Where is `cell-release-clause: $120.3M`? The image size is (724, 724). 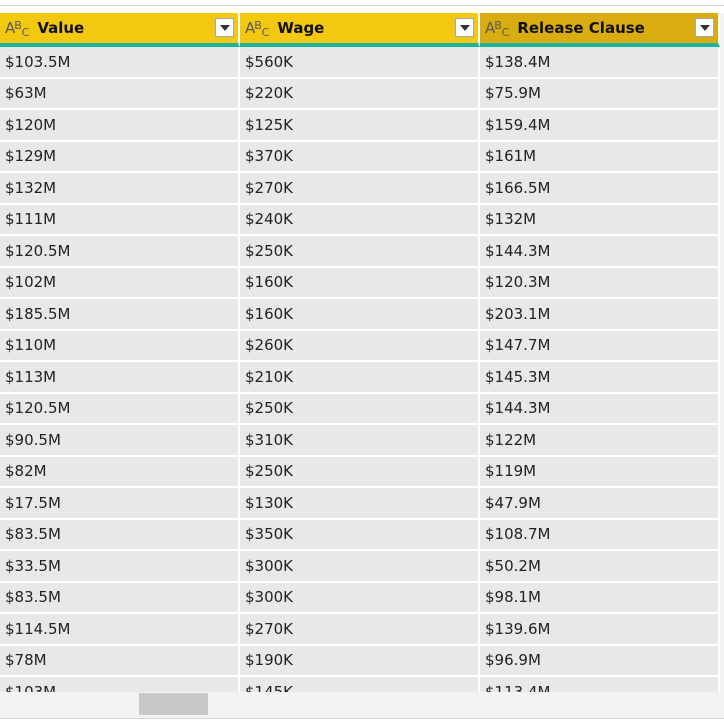 cell-release-clause: $120.3M is located at coordinates (600, 283).